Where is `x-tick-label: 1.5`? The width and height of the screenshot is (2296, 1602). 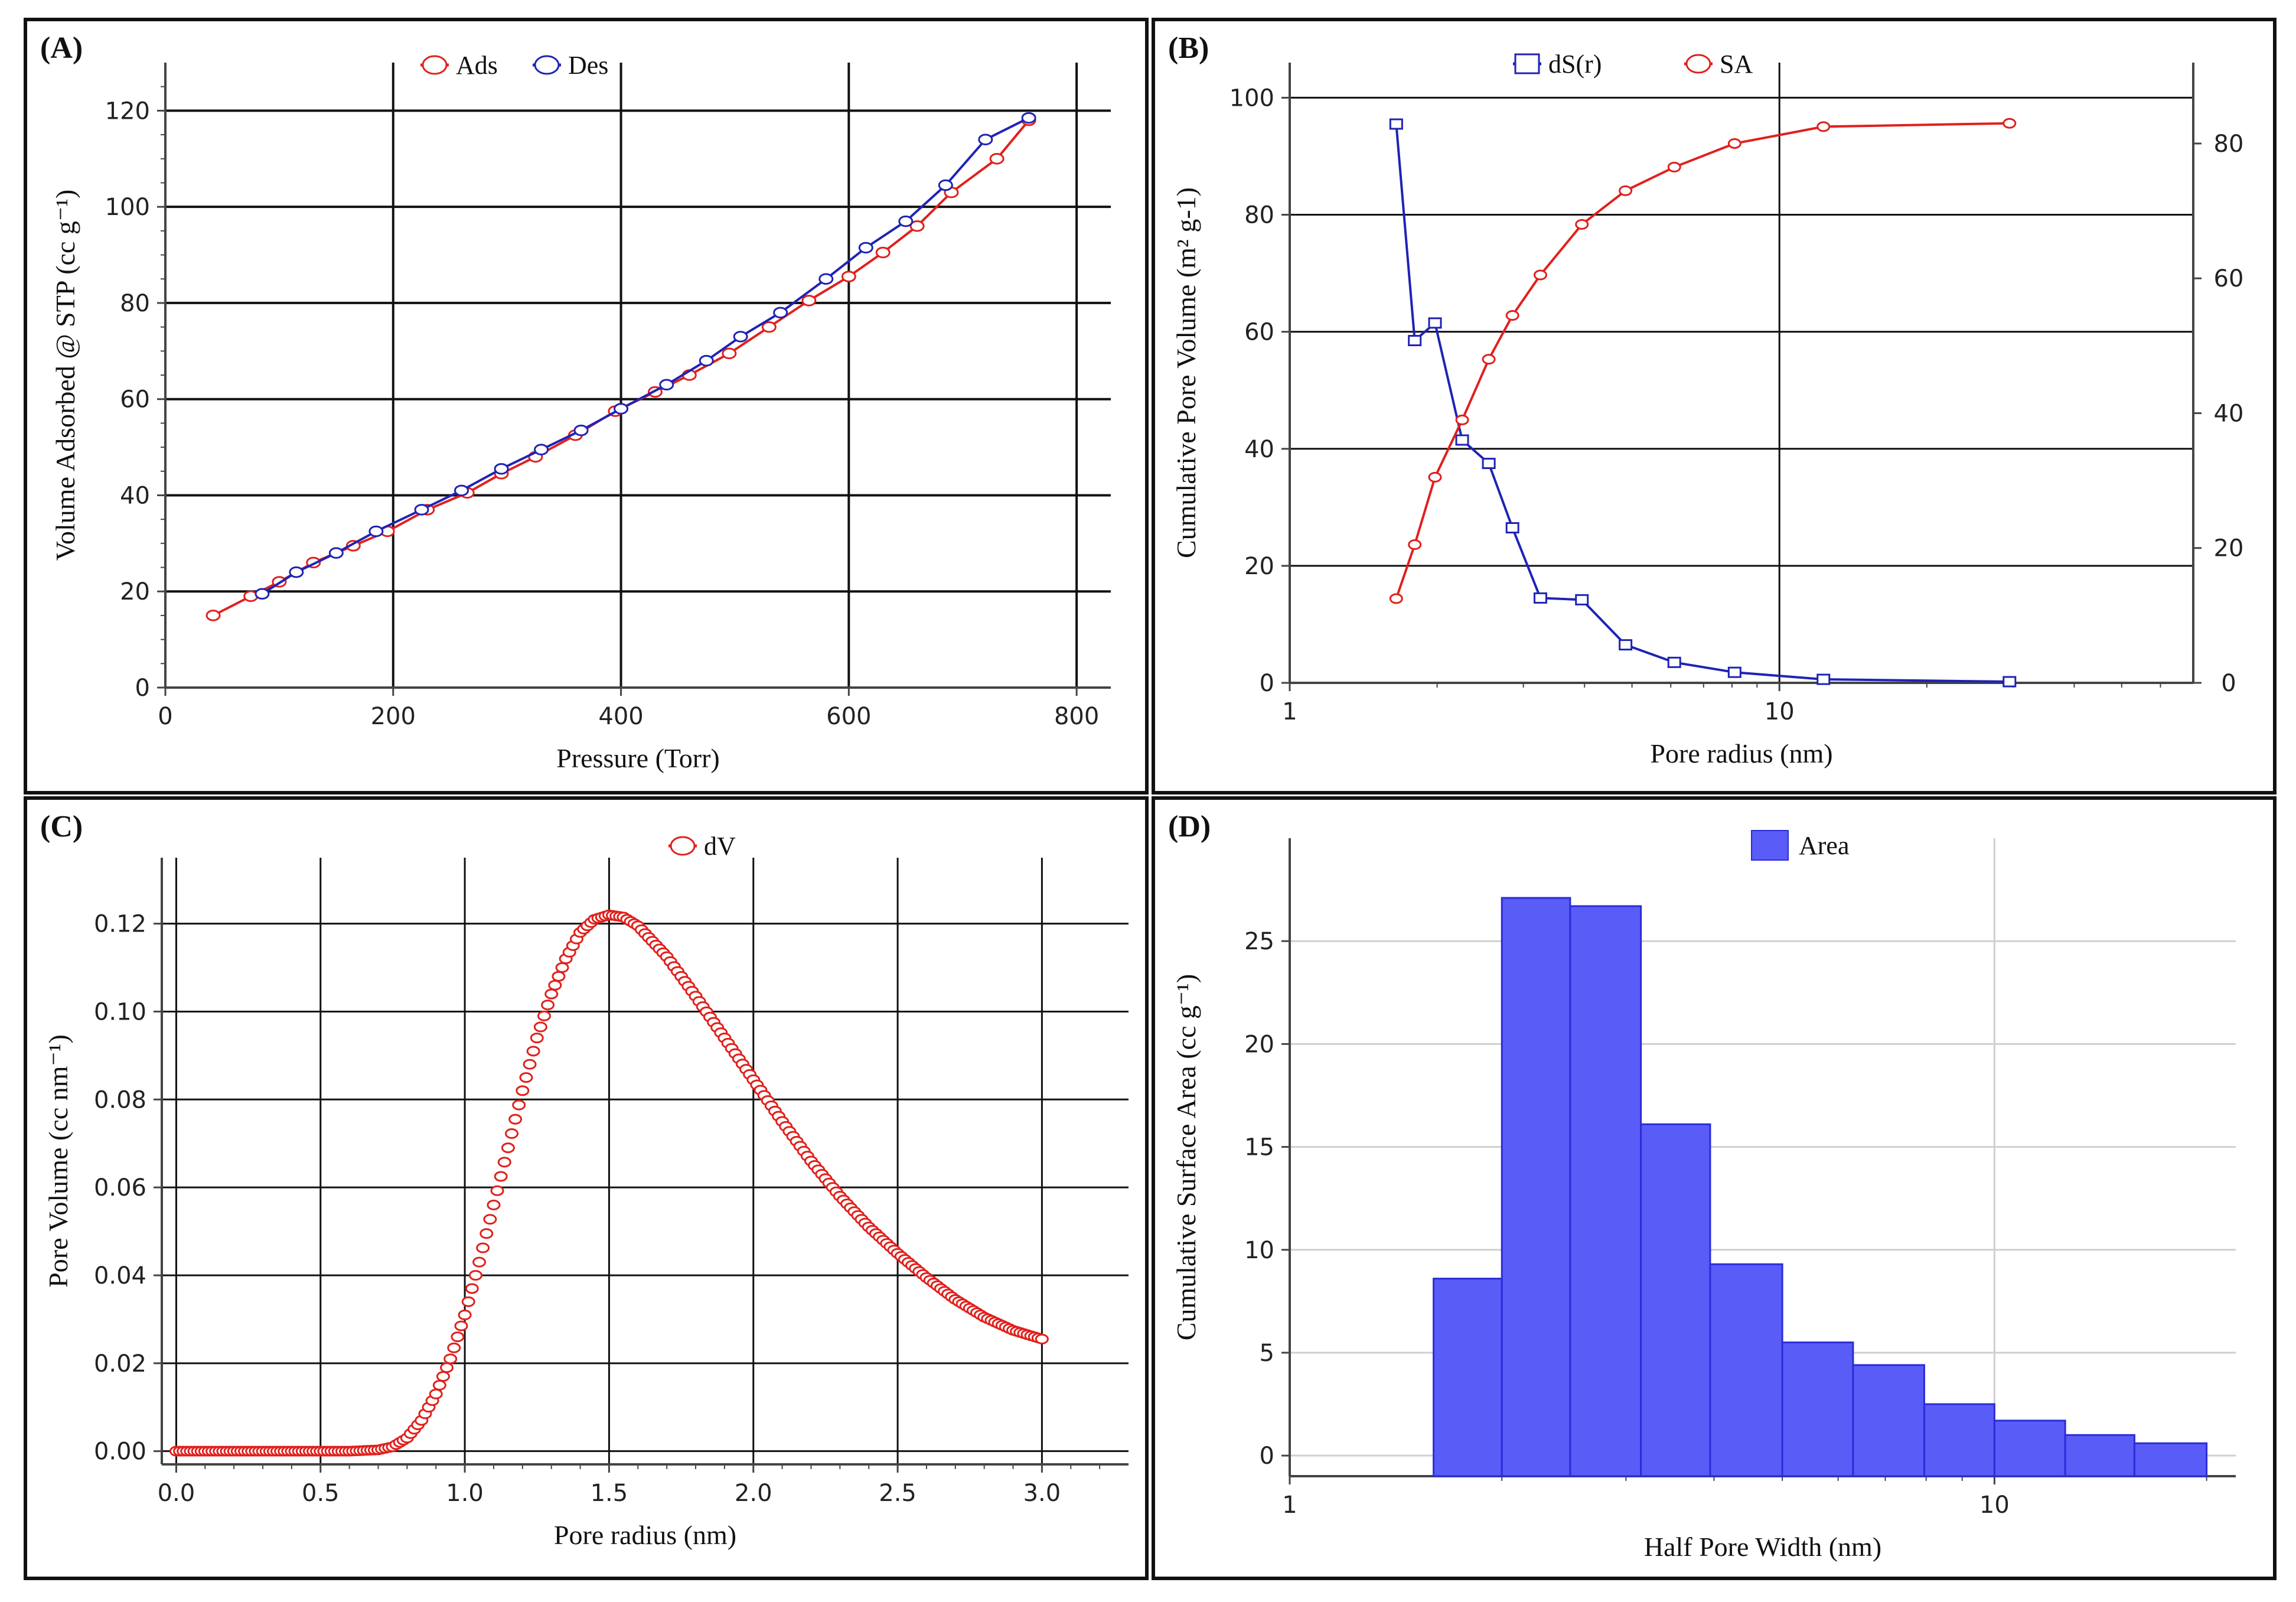
x-tick-label: 1.5 is located at coordinates (610, 1493).